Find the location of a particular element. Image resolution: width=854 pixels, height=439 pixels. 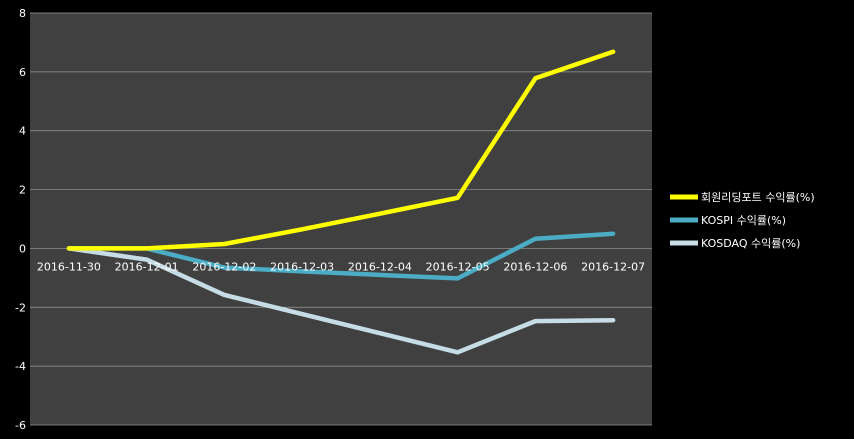

y-tick-label: 2 is located at coordinates (22, 190).